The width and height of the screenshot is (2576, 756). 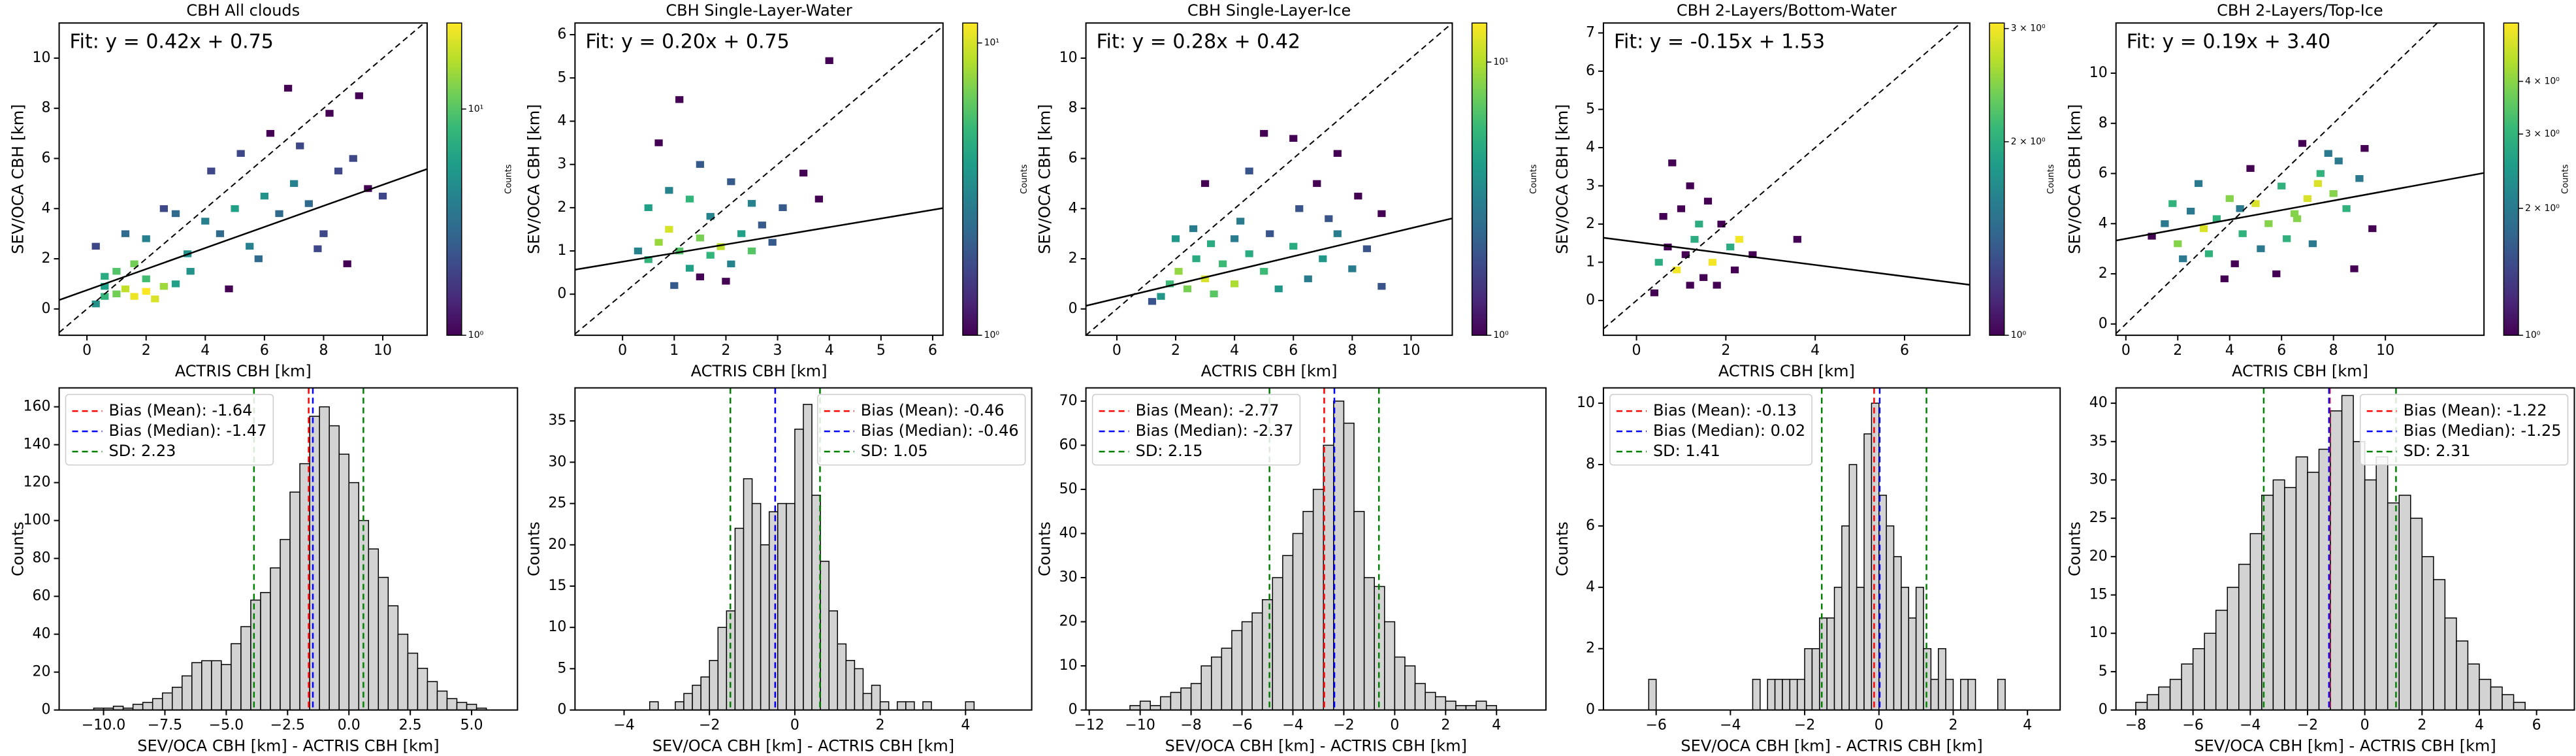 I want to click on y-tick-label: 5, so click(x=561, y=668).